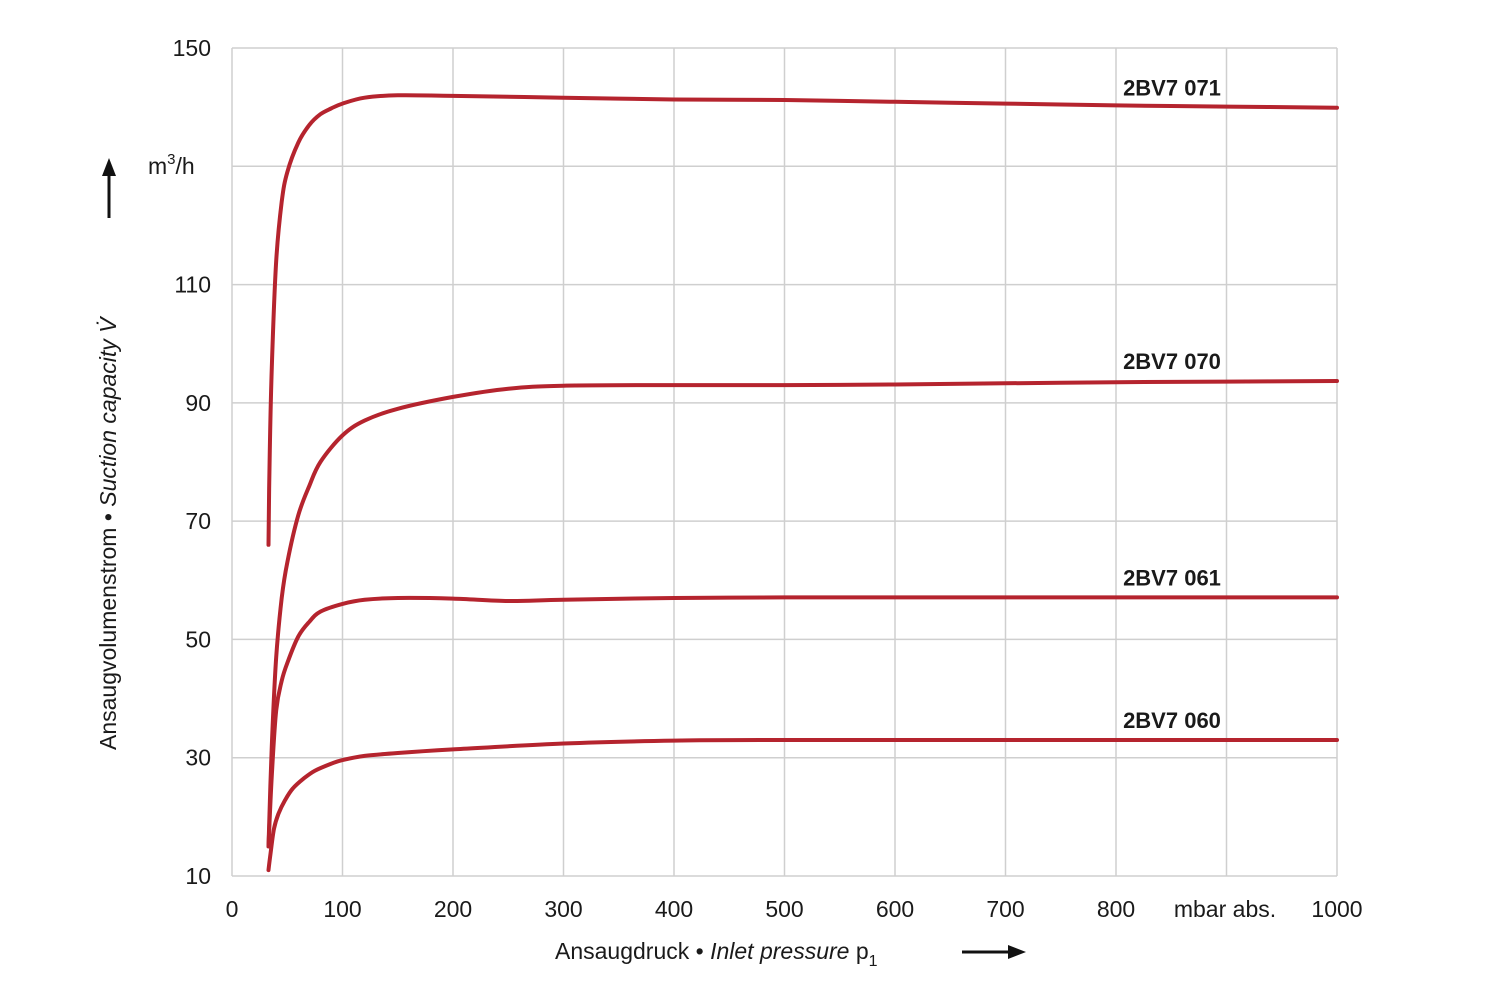 This screenshot has width=1500, height=1000. Describe the element at coordinates (622, 951) in the screenshot. I see `x-axis-title-de: Ansaugdruck` at that location.